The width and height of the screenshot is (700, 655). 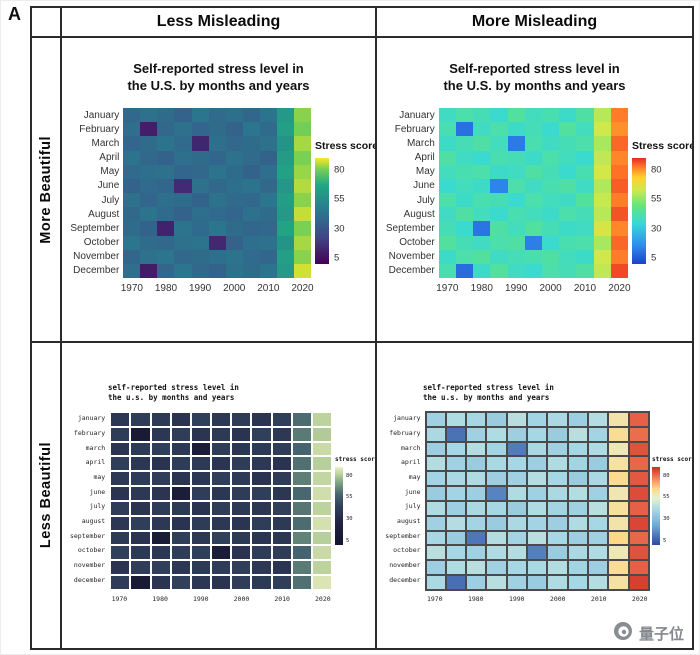 I want to click on plot-area: 1970 1980 1990 2000 2010 2020, so click(x=537, y=507).